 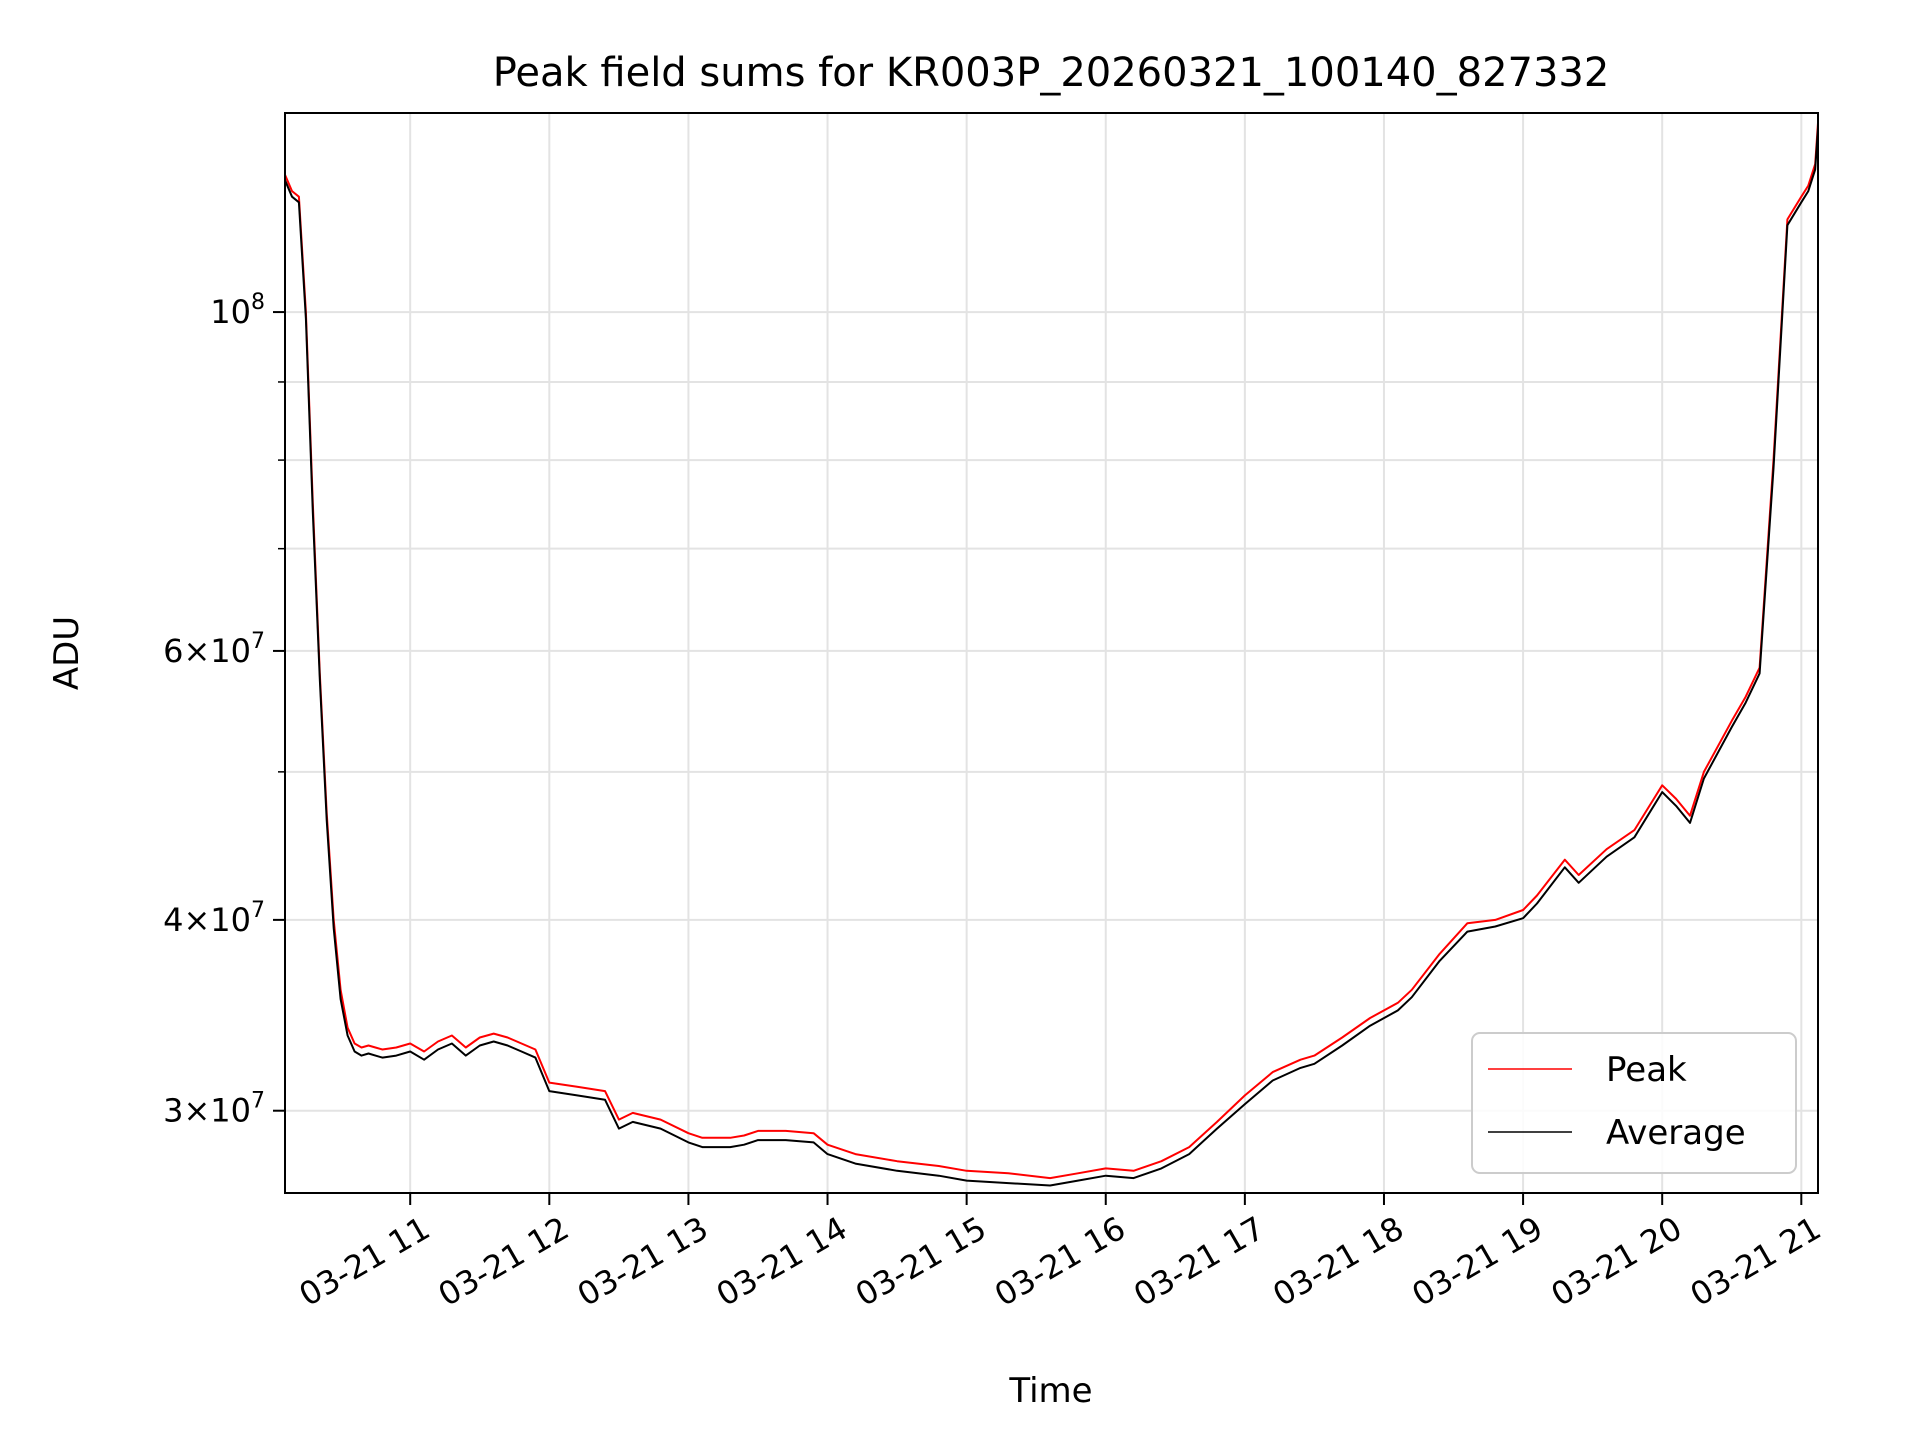 What do you see at coordinates (214, 918) in the screenshot?
I see `y-tick-label: 4×107` at bounding box center [214, 918].